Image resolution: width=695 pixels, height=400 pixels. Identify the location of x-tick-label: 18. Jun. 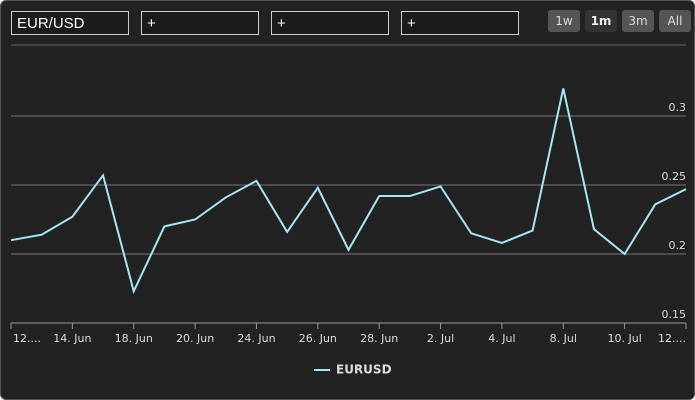
(134, 338).